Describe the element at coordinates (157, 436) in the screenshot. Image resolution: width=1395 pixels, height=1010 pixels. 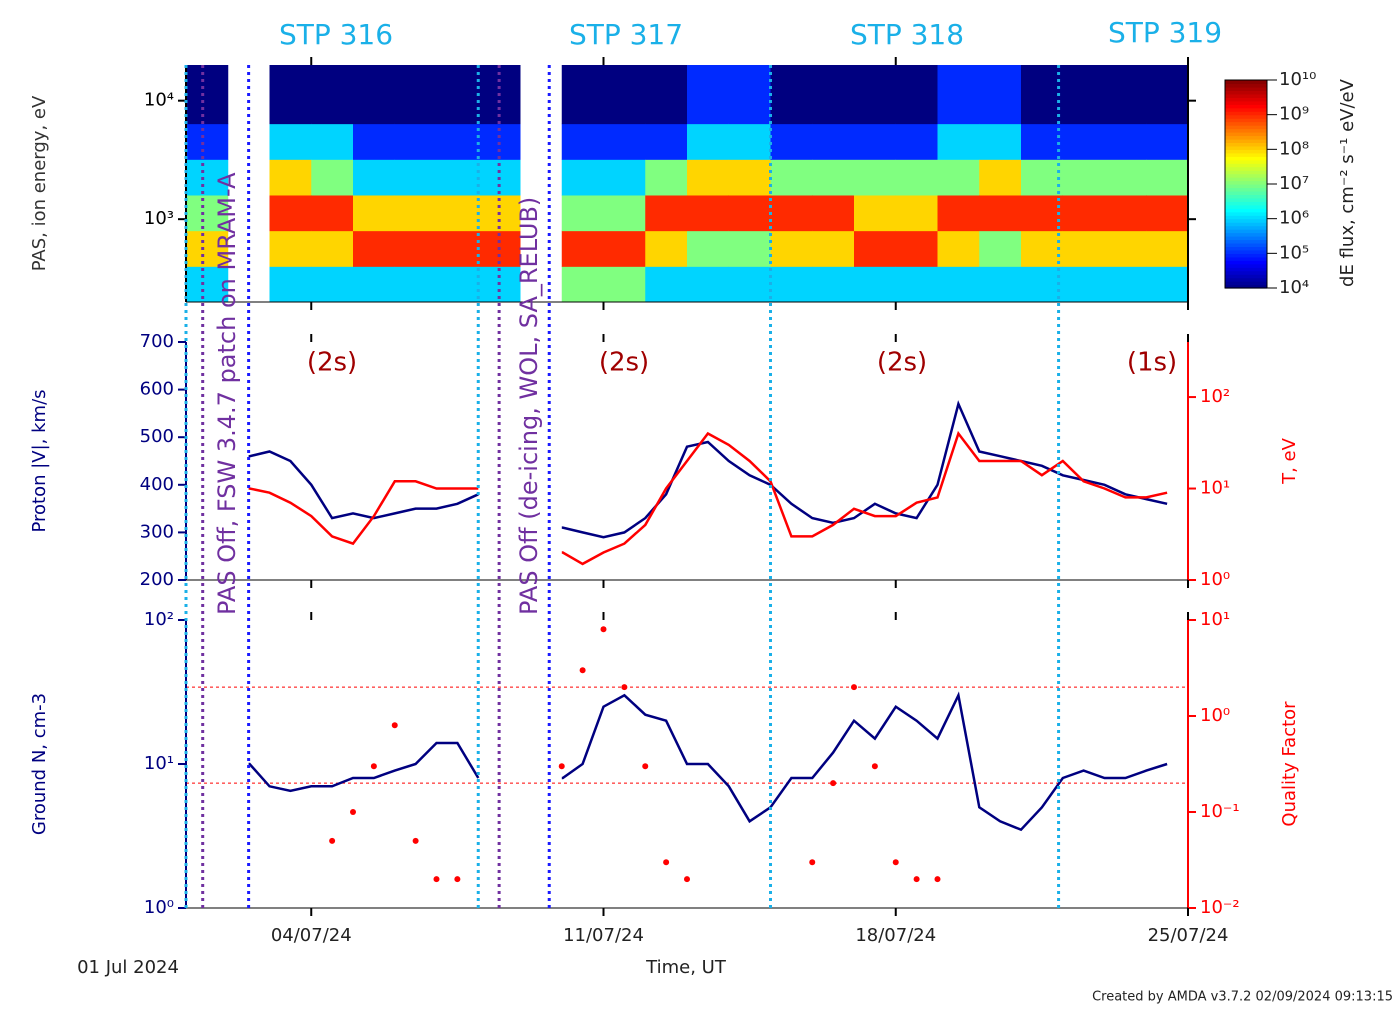
I see `y-tick-label: 500` at that location.